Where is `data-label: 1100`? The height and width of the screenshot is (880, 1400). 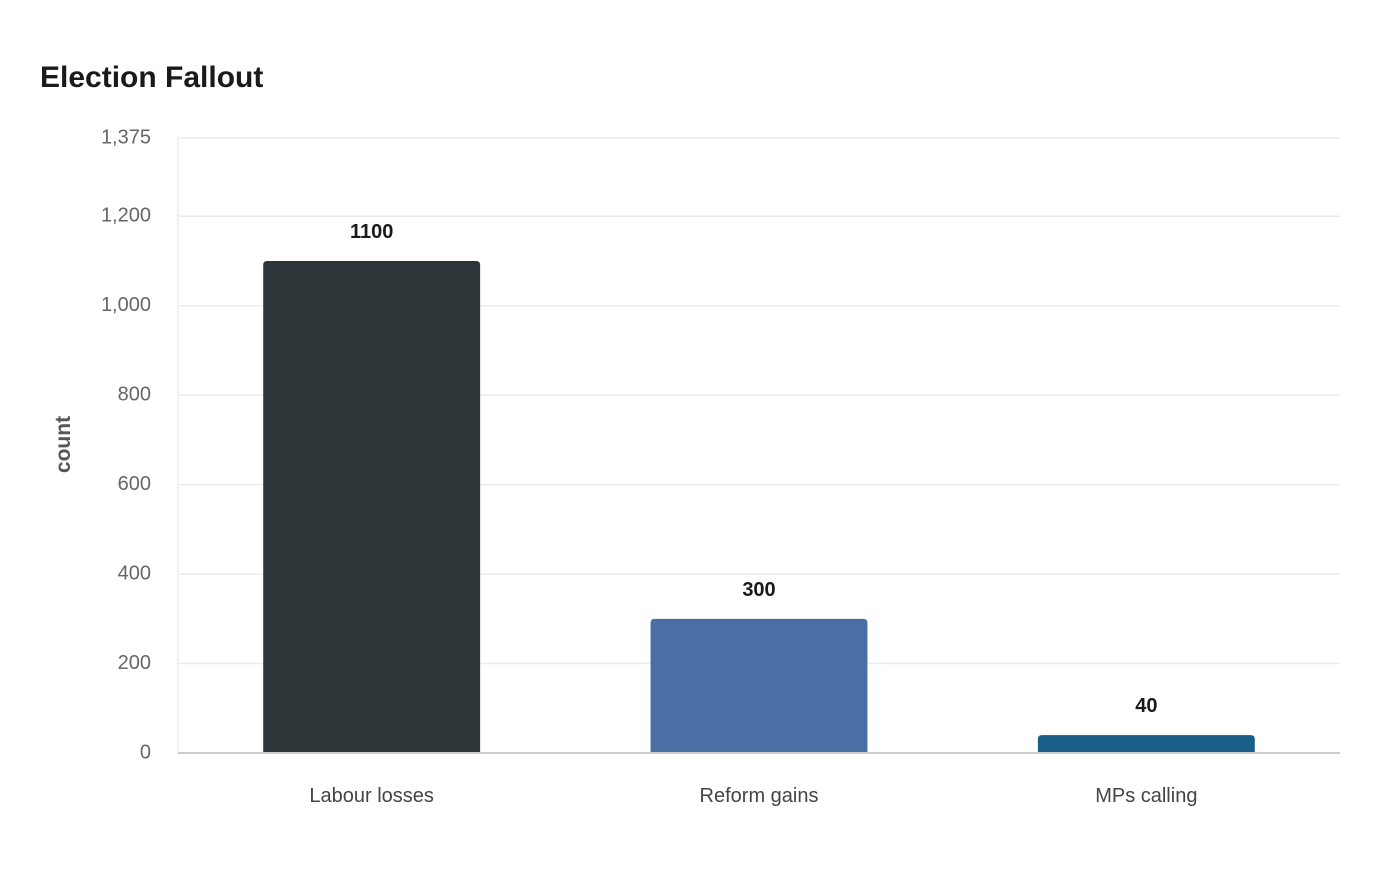 data-label: 1100 is located at coordinates (371, 232).